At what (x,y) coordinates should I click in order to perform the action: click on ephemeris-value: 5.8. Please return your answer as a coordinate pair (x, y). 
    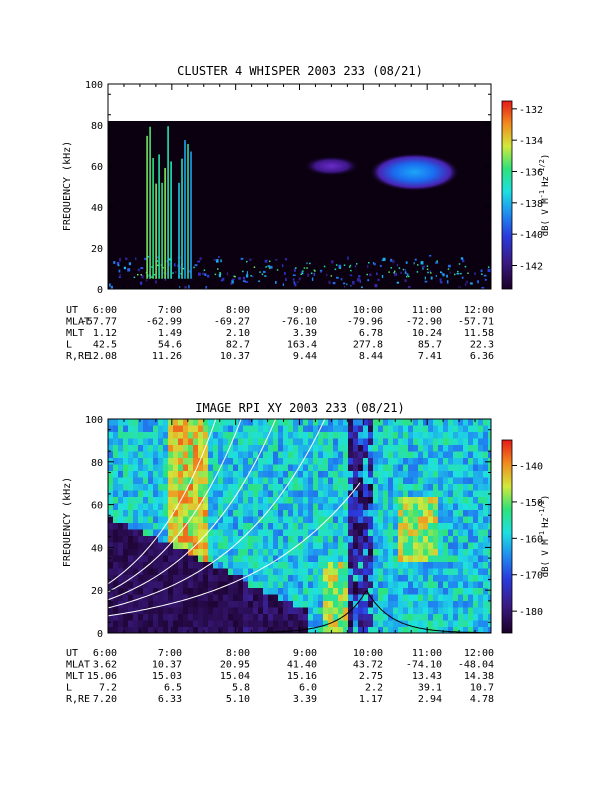
    Looking at the image, I should click on (241, 688).